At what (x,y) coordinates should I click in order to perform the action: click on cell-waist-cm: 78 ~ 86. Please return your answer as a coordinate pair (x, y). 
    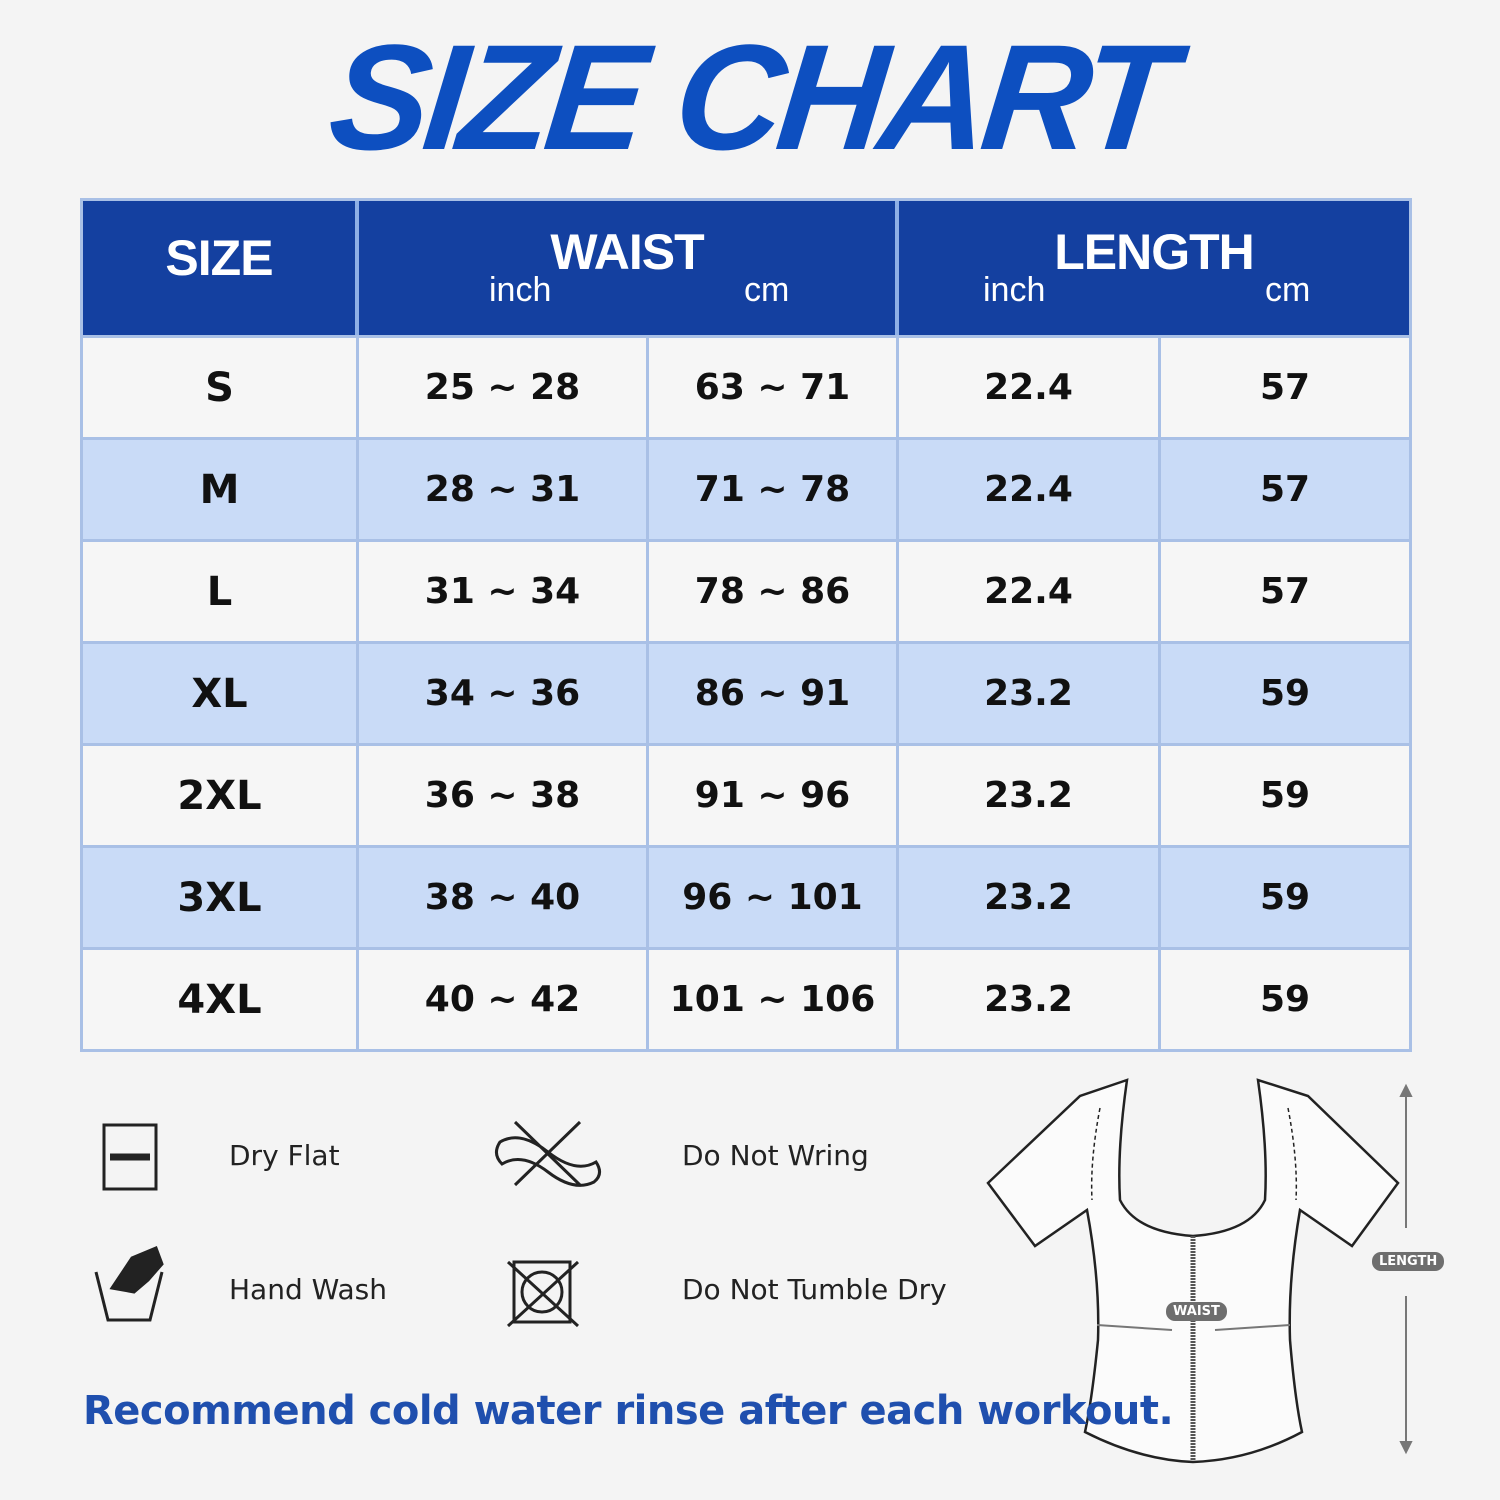
    Looking at the image, I should click on (774, 591).